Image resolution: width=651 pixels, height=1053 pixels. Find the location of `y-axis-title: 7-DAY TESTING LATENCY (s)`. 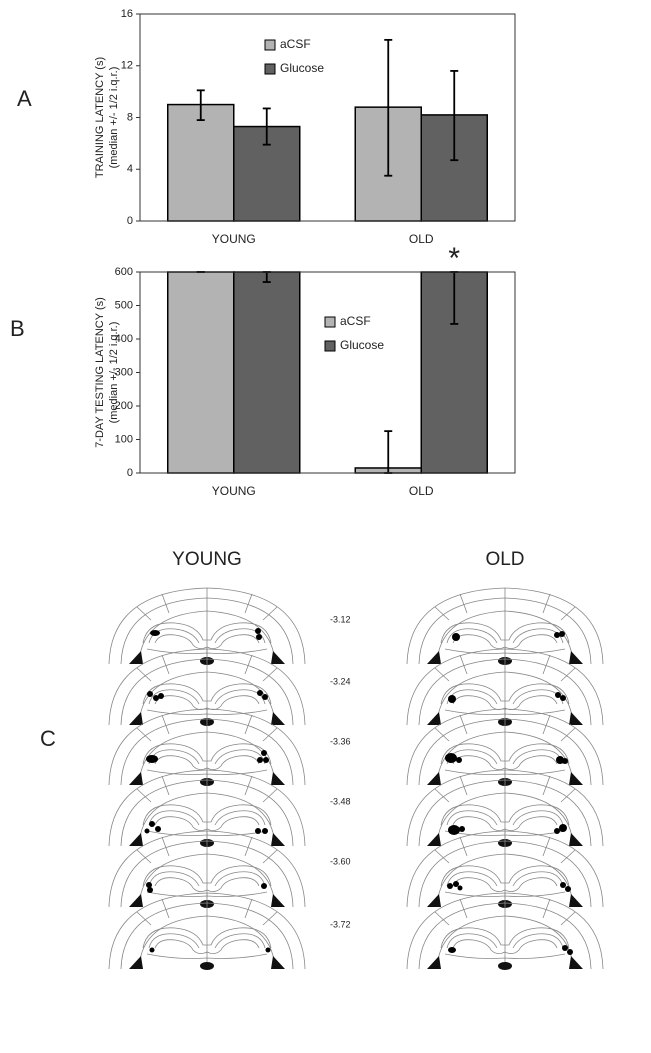

y-axis-title: 7-DAY TESTING LATENCY (s) is located at coordinates (100, 372).